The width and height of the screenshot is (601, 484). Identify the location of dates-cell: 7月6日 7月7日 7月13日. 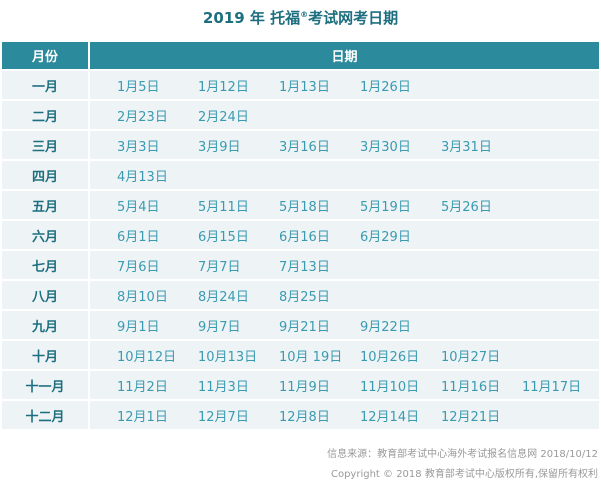
(344, 265).